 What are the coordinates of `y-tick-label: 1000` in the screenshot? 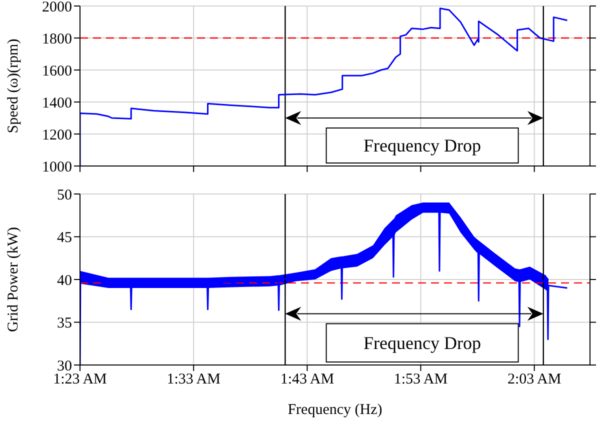 It's located at (57, 167).